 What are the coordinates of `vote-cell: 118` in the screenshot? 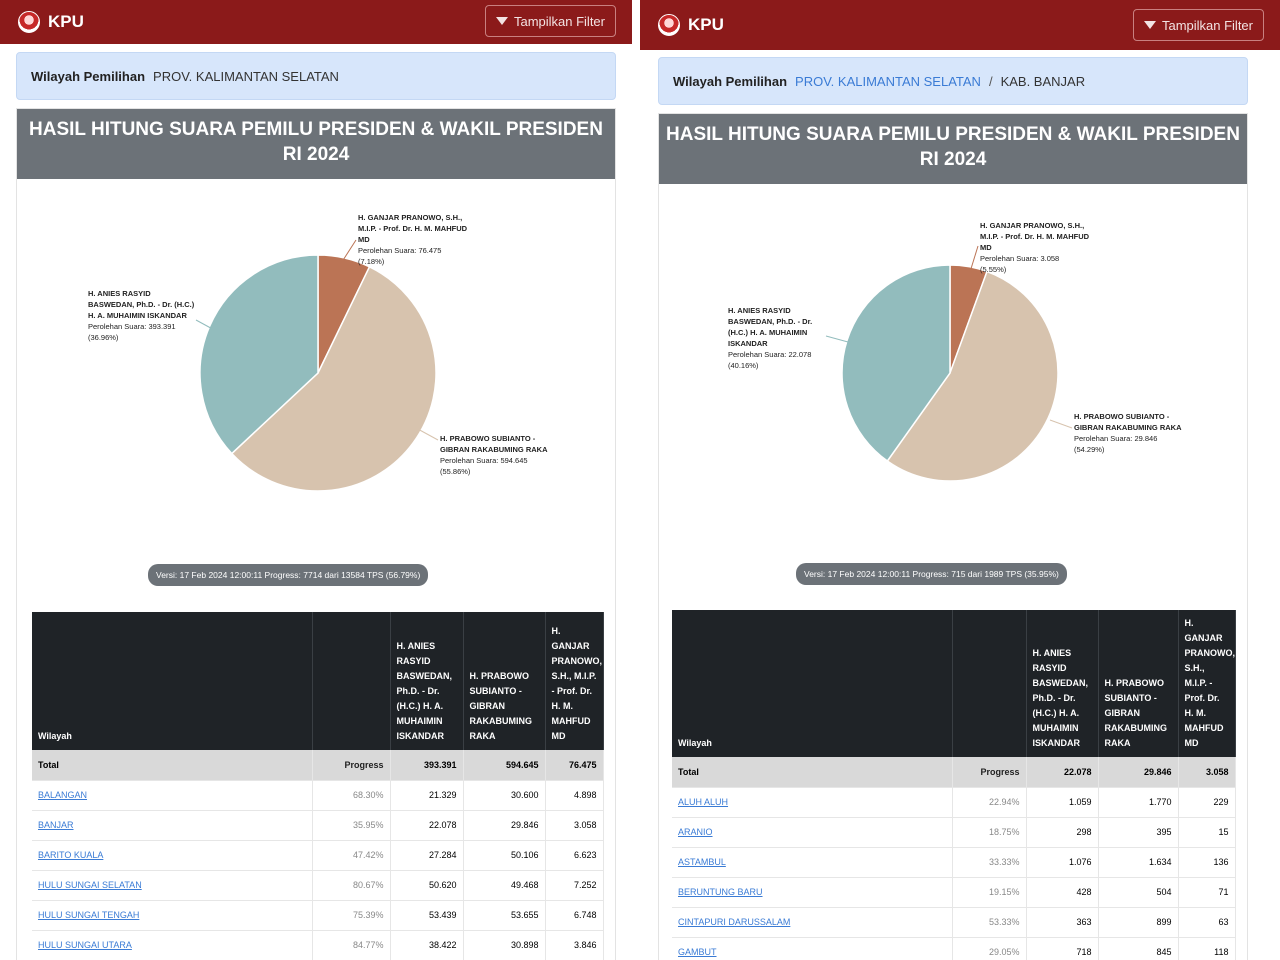 It's located at (1207, 948).